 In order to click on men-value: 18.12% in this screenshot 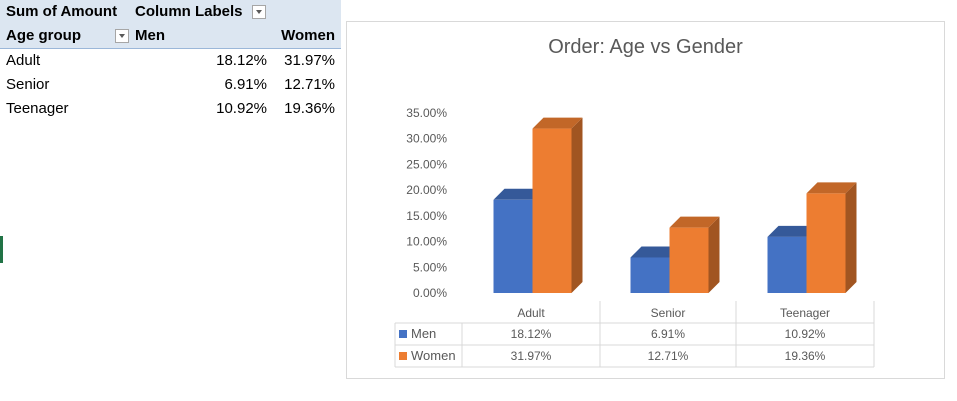, I will do `click(241, 60)`.